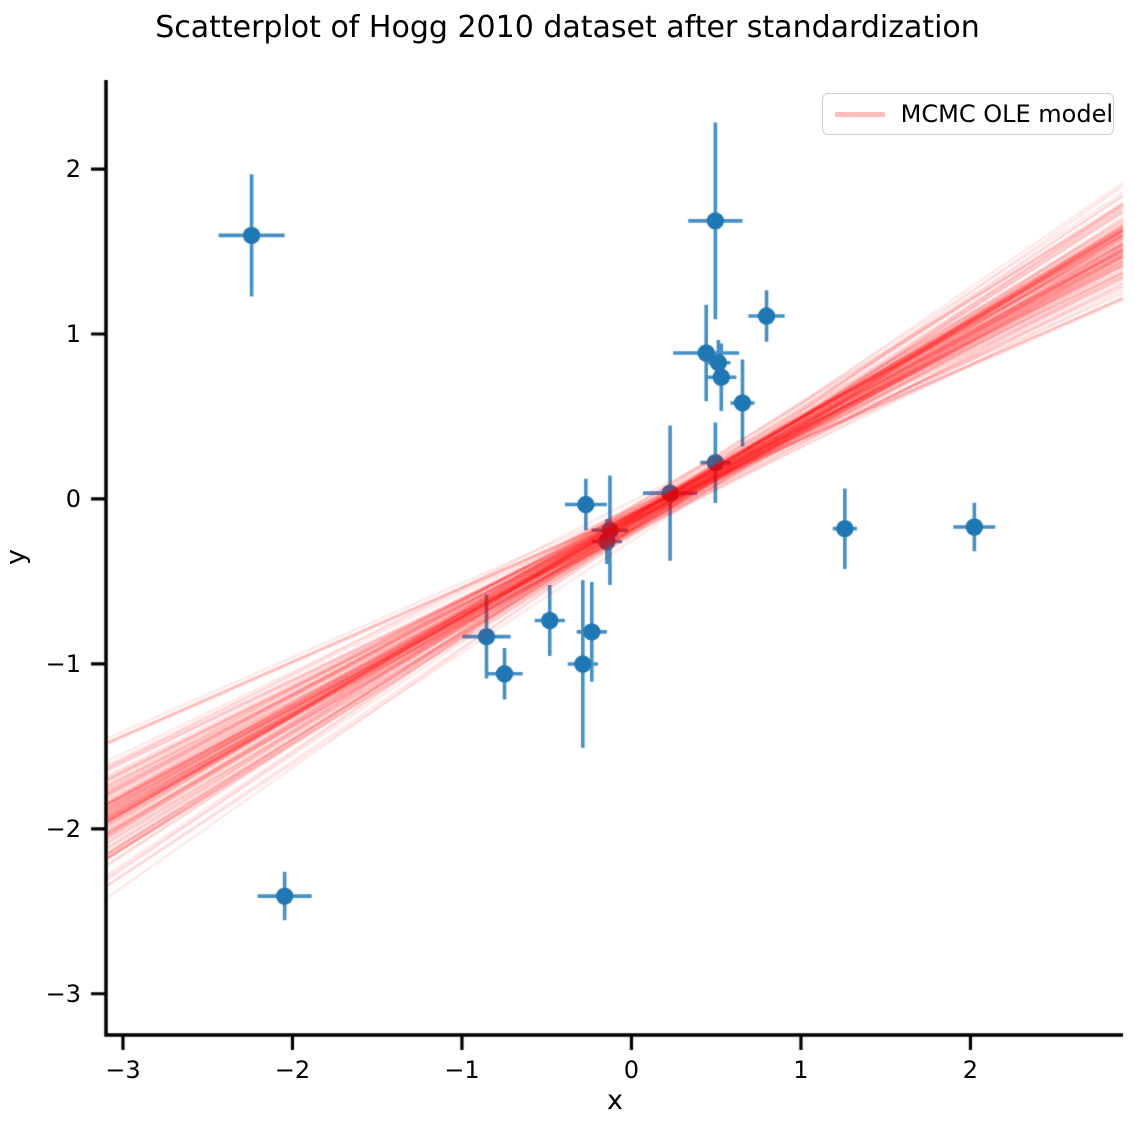  Describe the element at coordinates (73, 334) in the screenshot. I see `y-tick-label: 1` at that location.